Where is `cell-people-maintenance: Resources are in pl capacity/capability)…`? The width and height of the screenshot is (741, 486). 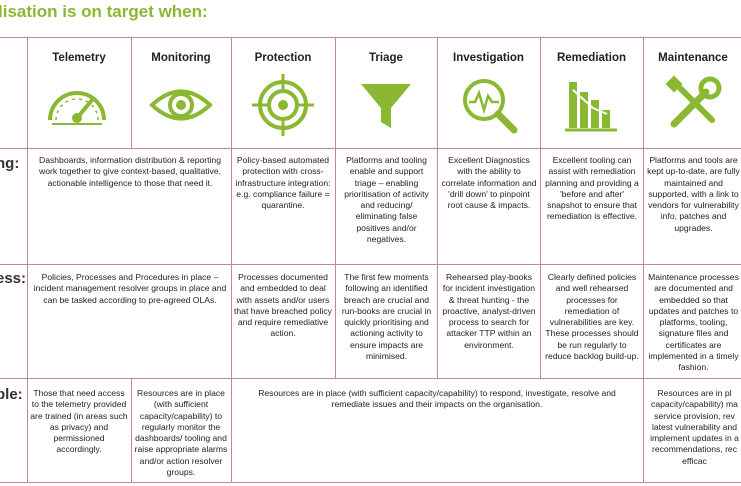
cell-people-maintenance: Resources are in pl capacity/capability)… is located at coordinates (694, 427).